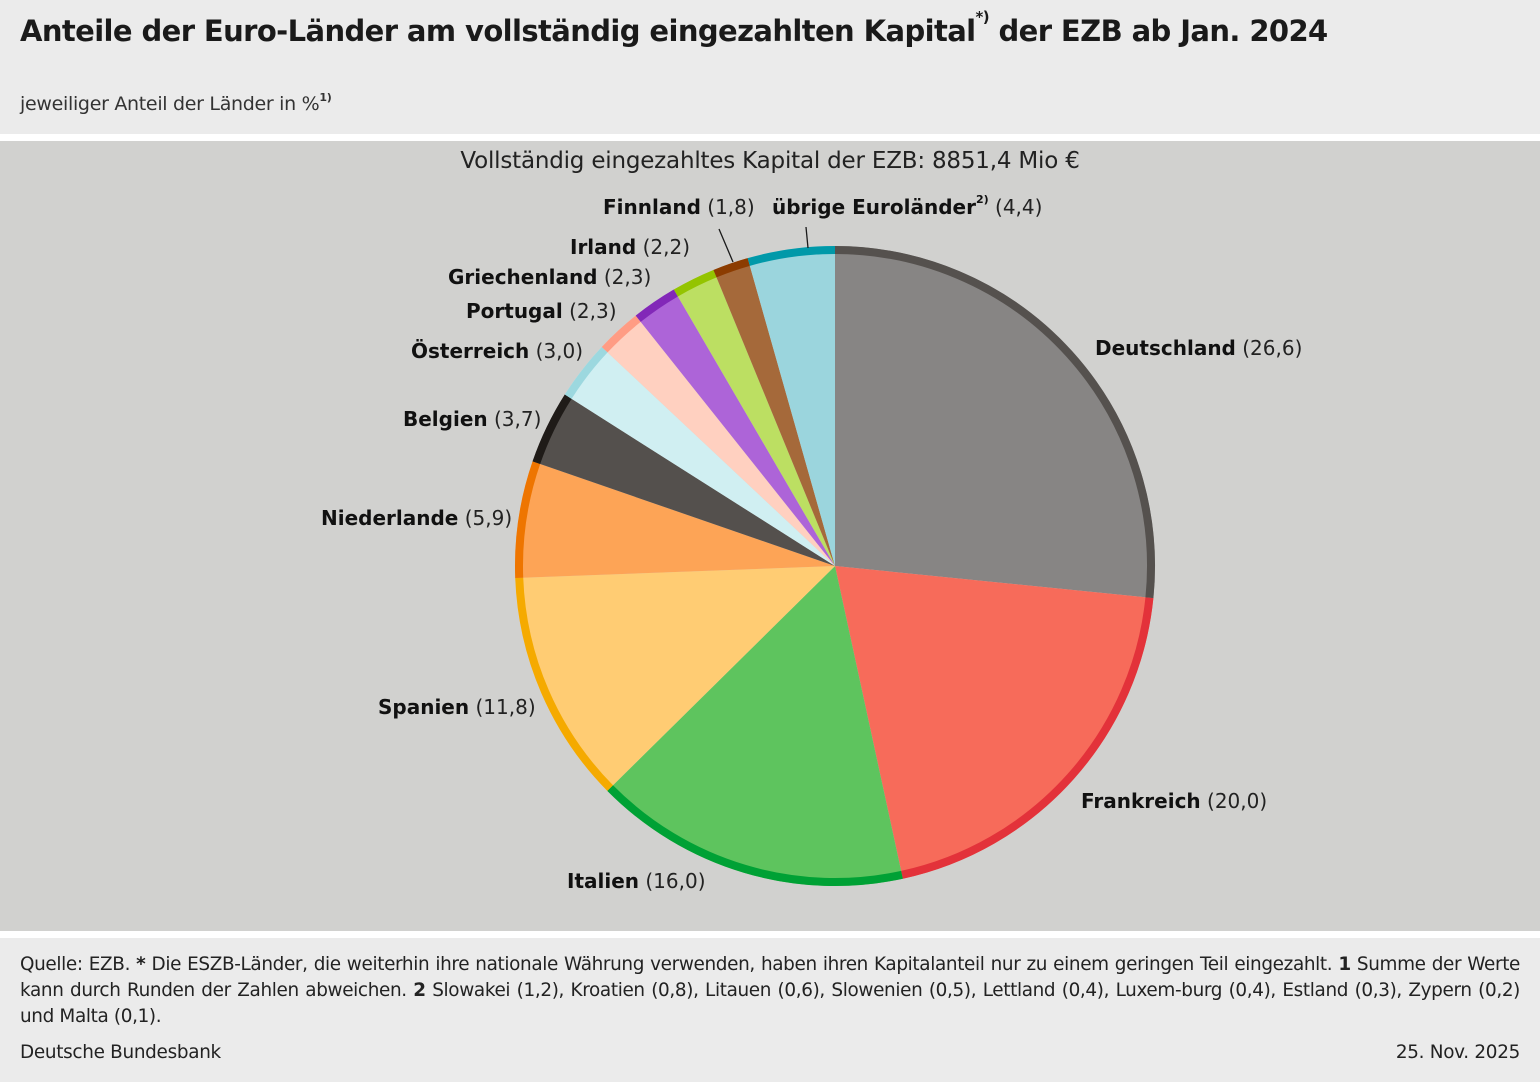 The height and width of the screenshot is (1082, 1540). Describe the element at coordinates (120, 1052) in the screenshot. I see `organization: Deutsche Bundesbank` at that location.